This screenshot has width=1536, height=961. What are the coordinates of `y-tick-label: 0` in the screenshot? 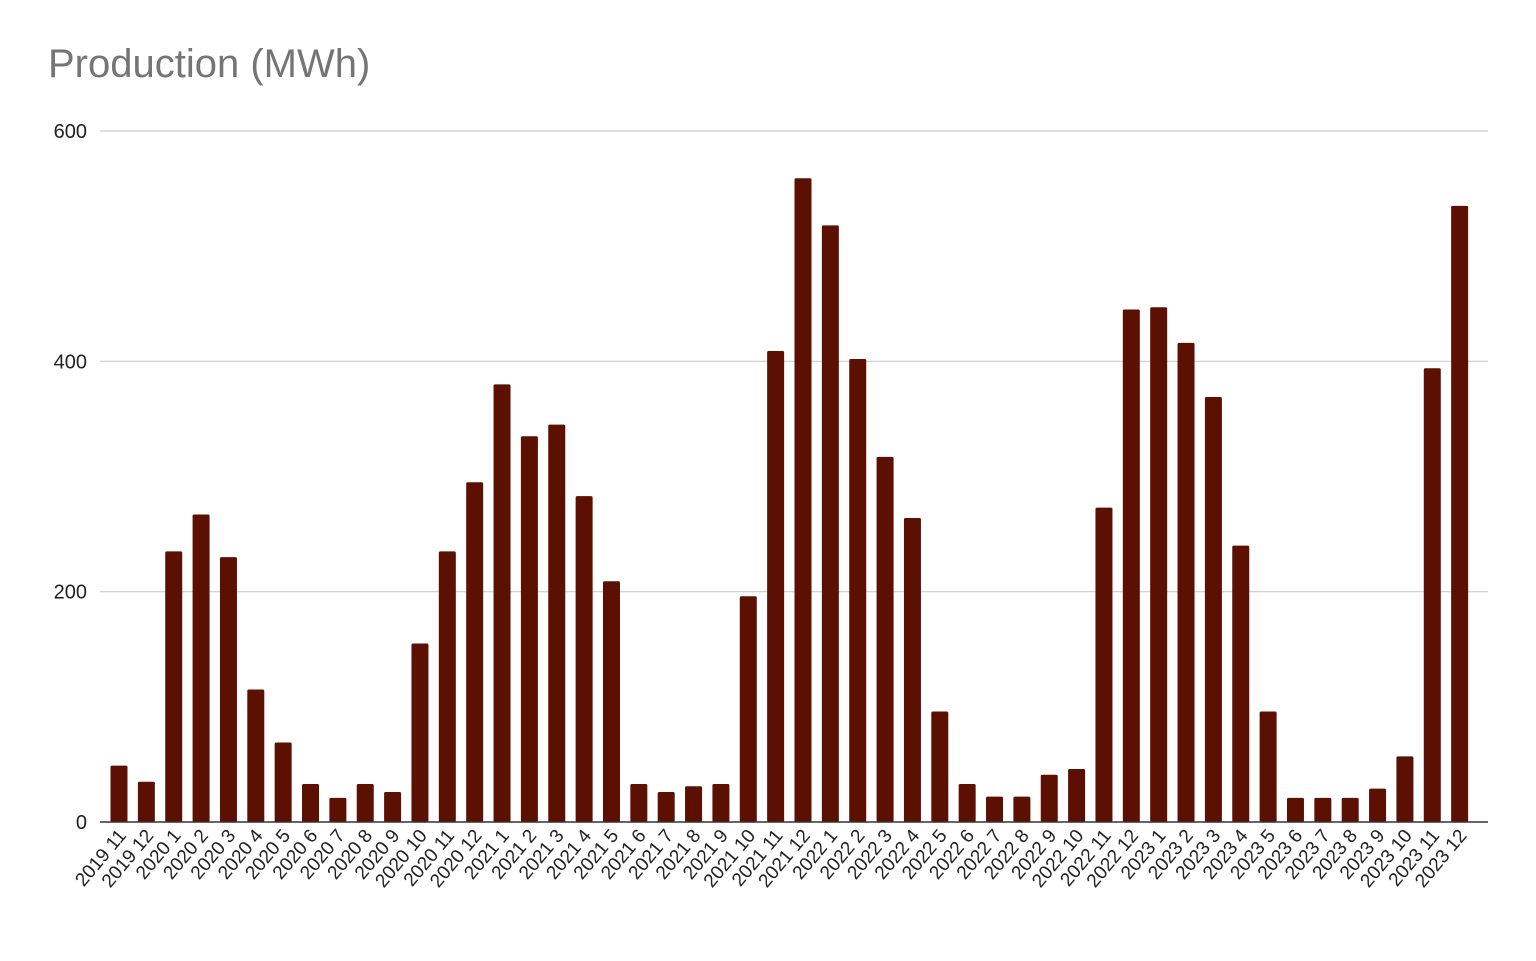 It's located at (81, 823).